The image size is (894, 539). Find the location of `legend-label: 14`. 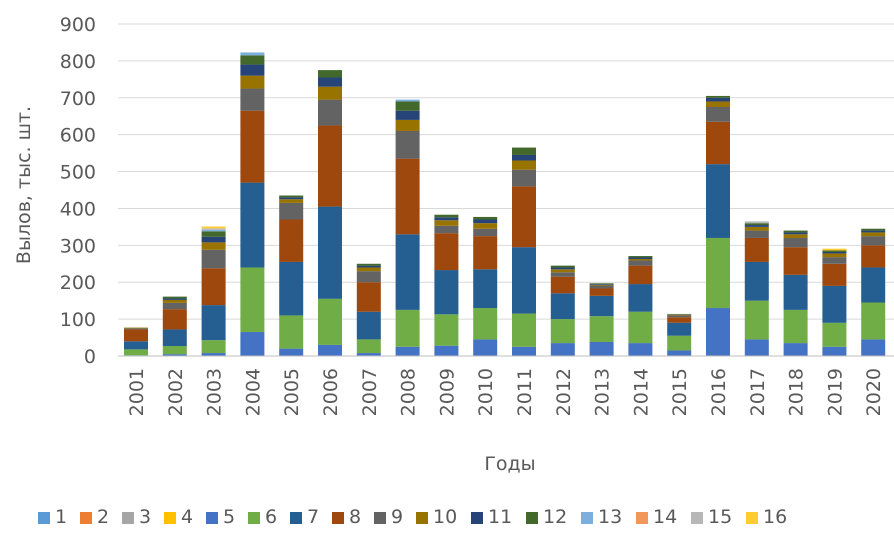

legend-label: 14 is located at coordinates (665, 517).